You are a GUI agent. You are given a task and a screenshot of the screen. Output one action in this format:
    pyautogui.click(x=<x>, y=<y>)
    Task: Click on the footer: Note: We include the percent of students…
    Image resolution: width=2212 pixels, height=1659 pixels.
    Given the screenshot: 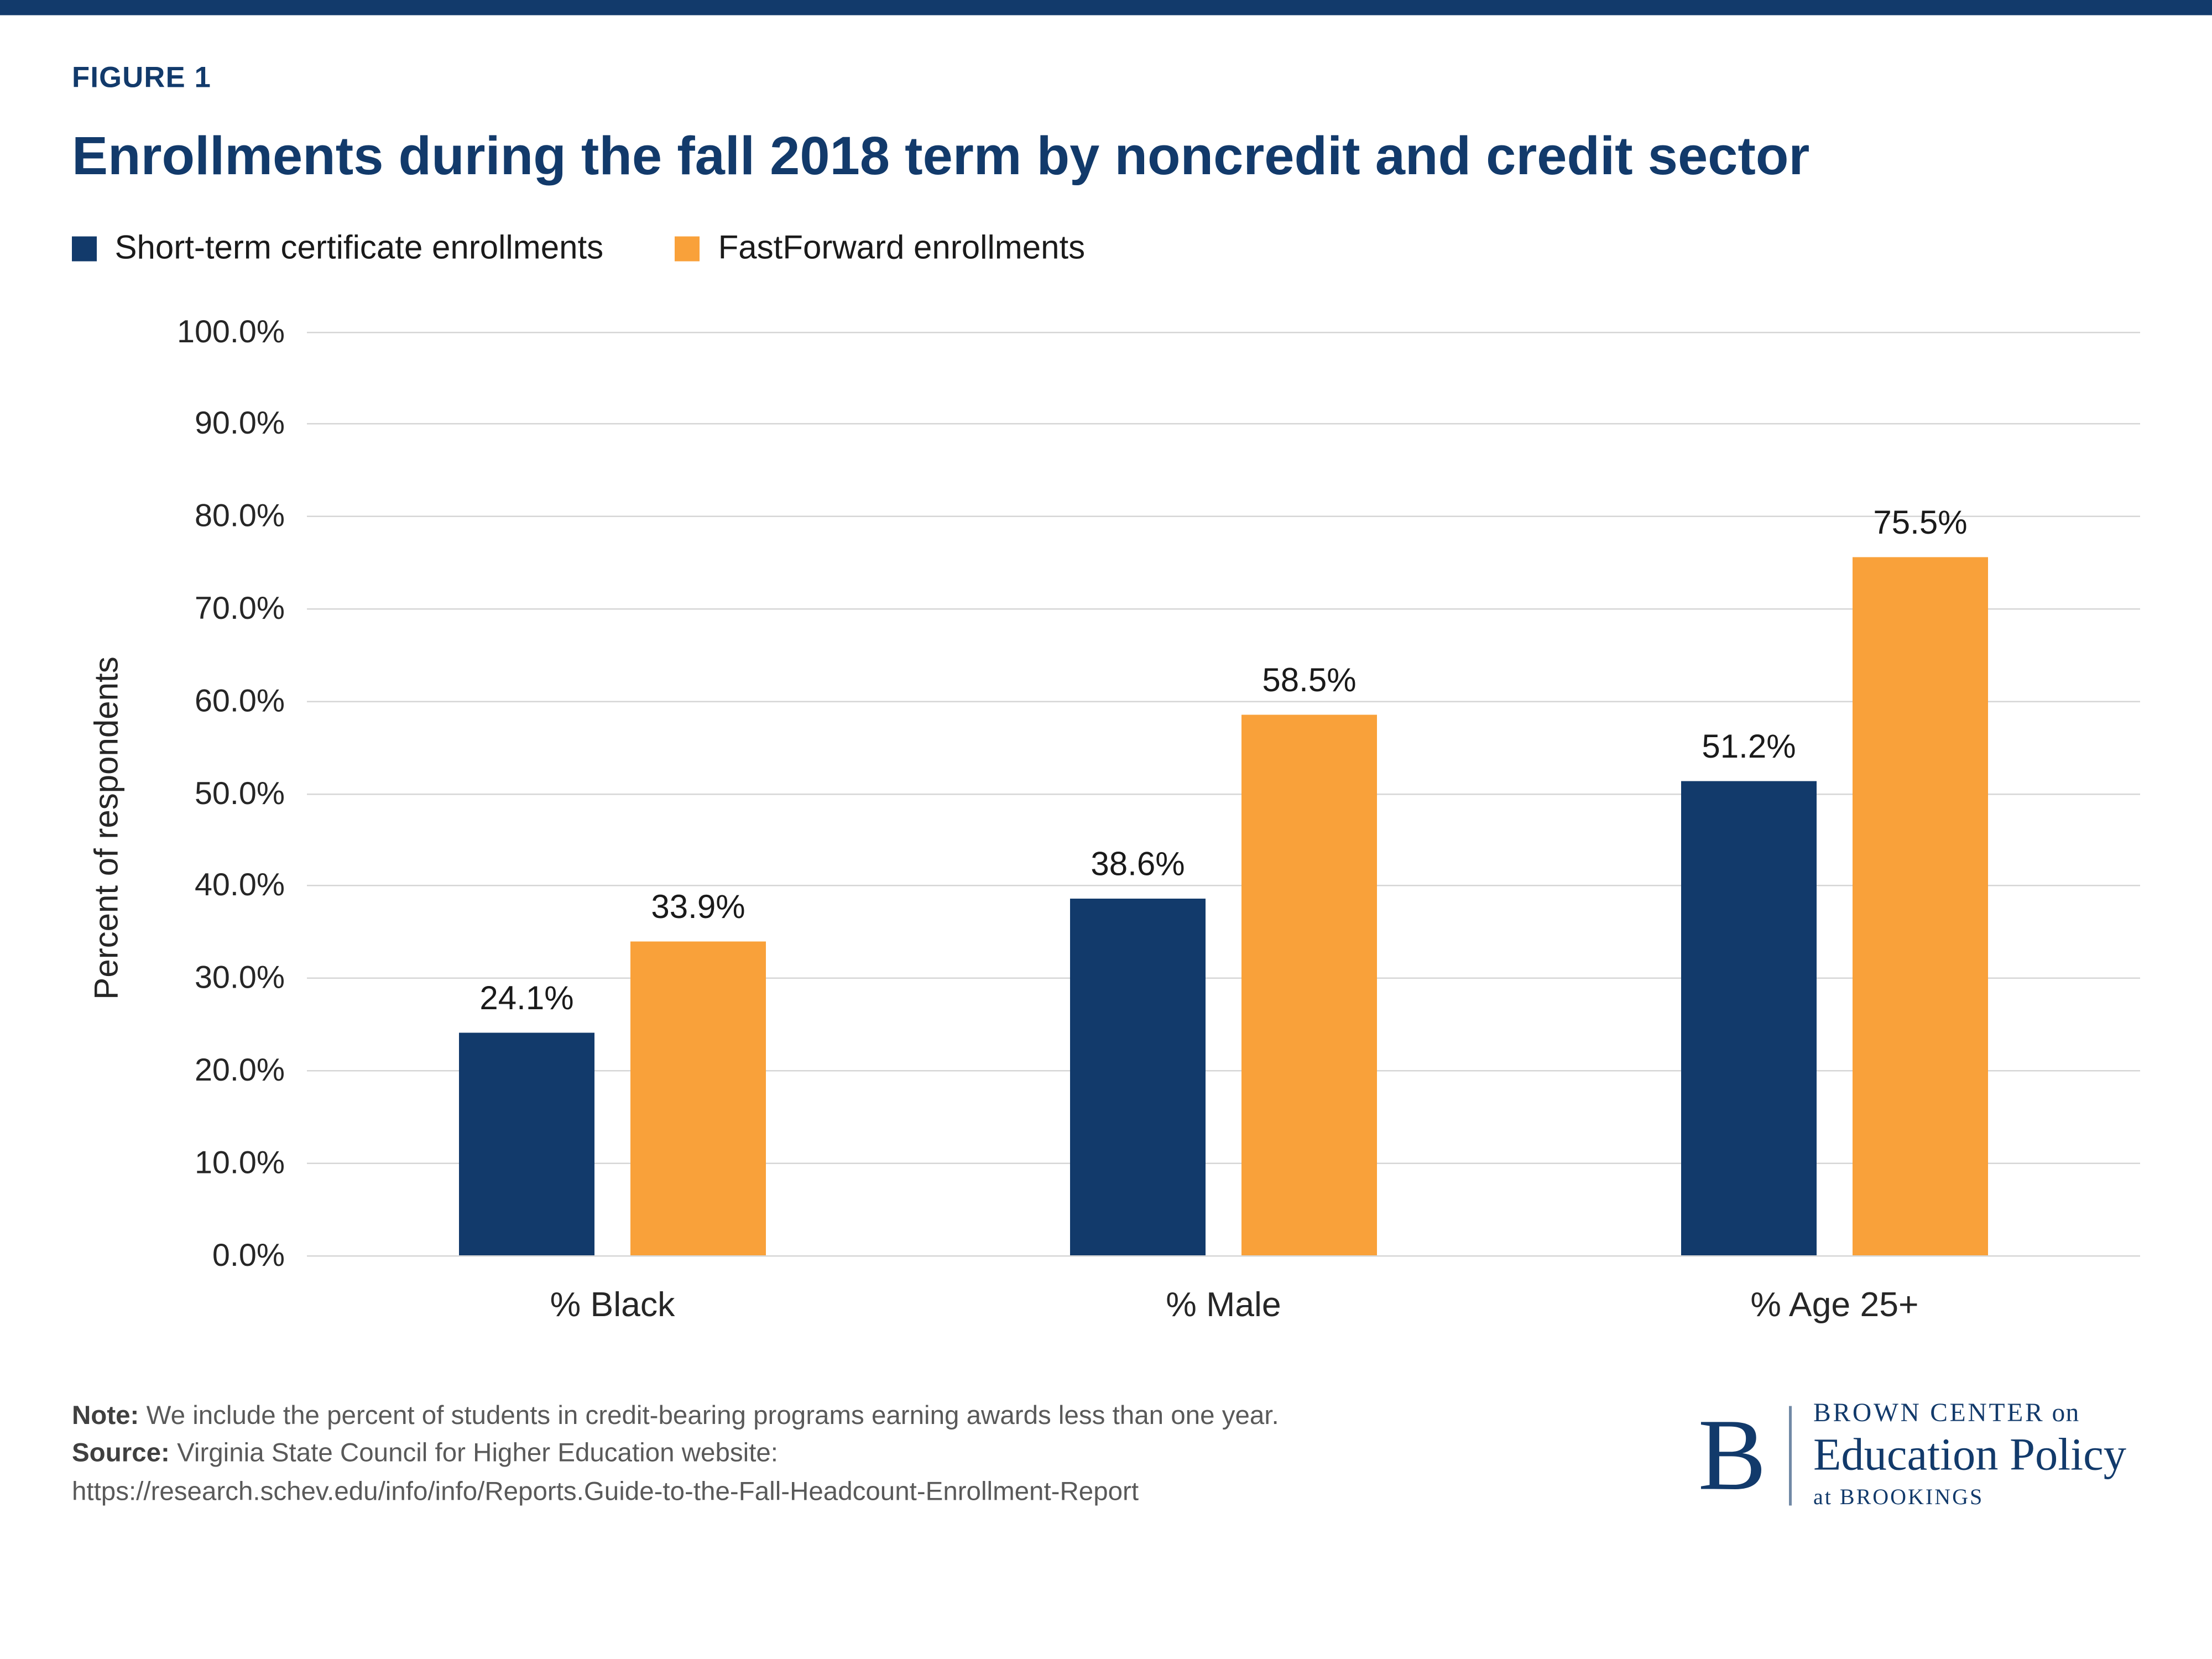 What is the action you would take?
    pyautogui.click(x=1106, y=1454)
    